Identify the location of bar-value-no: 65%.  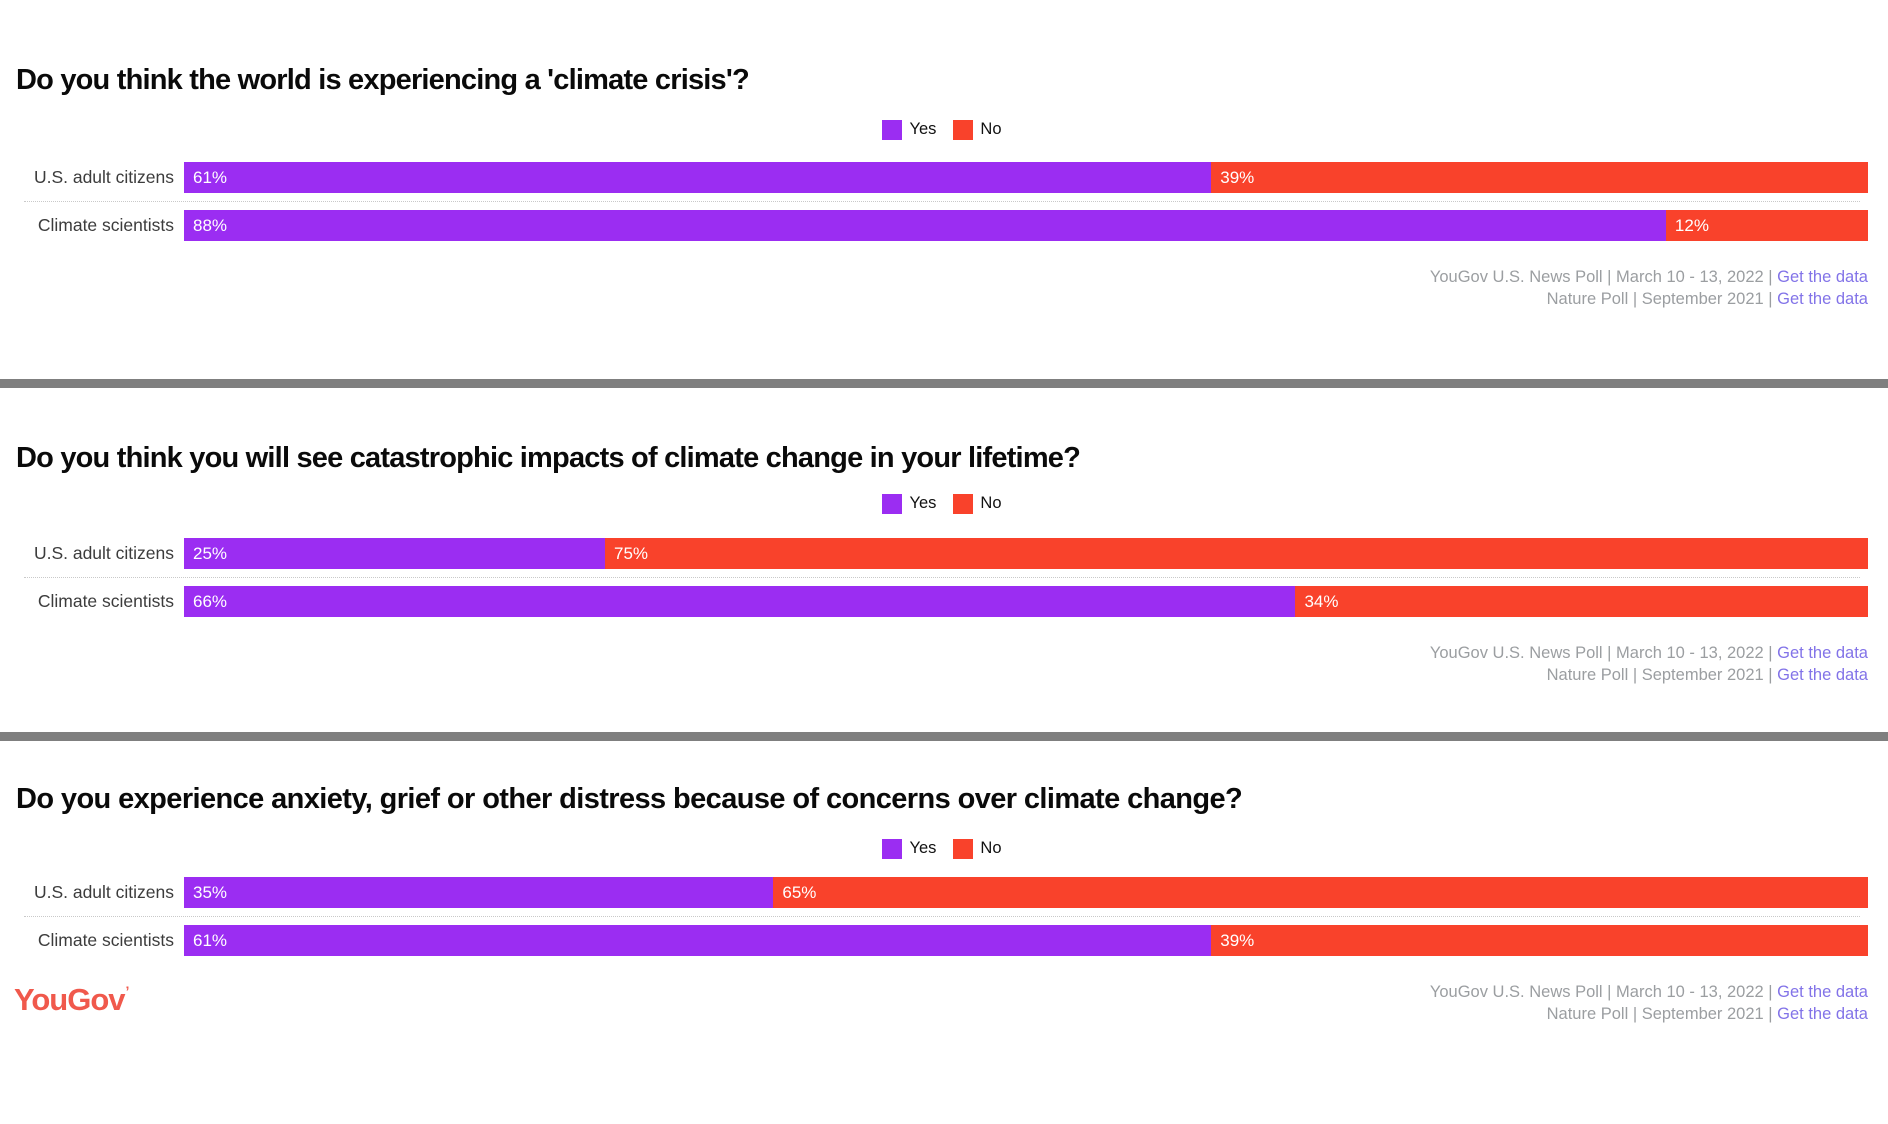
(799, 892).